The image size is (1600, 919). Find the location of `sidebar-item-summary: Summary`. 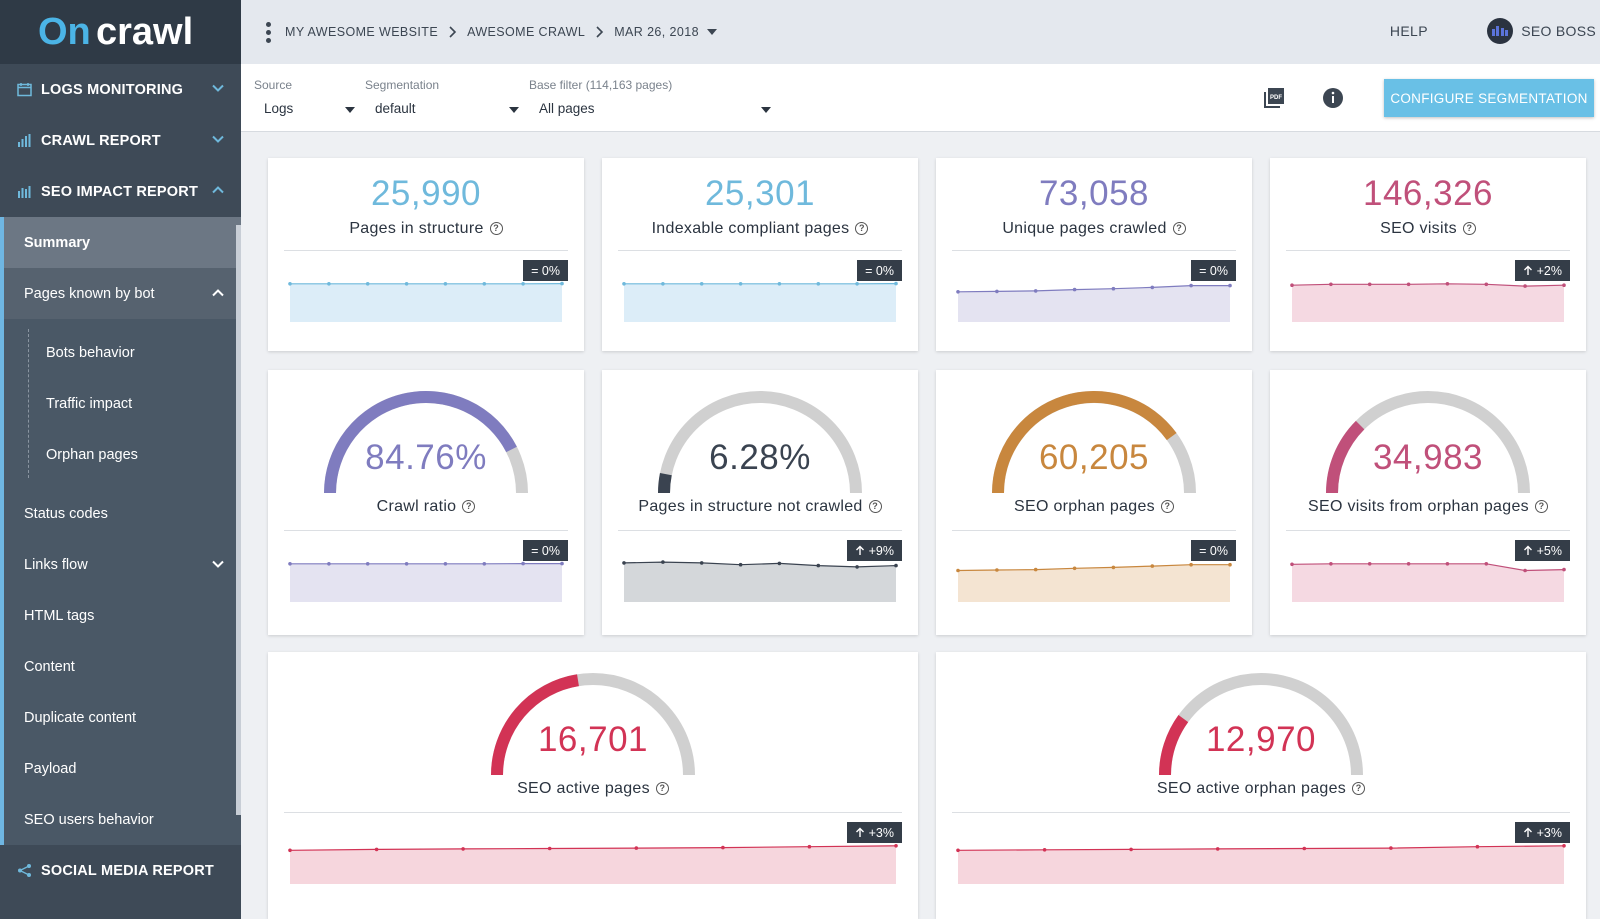

sidebar-item-summary: Summary is located at coordinates (122, 242).